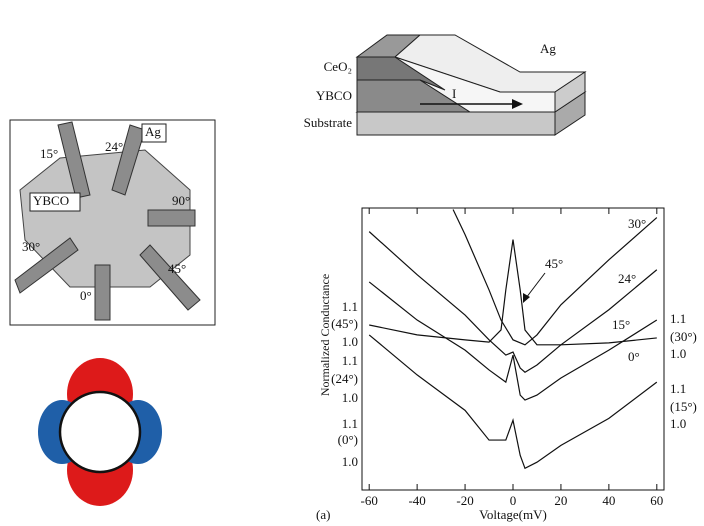 This screenshot has width=704, height=526. I want to click on curve-label: 24°, so click(627, 278).